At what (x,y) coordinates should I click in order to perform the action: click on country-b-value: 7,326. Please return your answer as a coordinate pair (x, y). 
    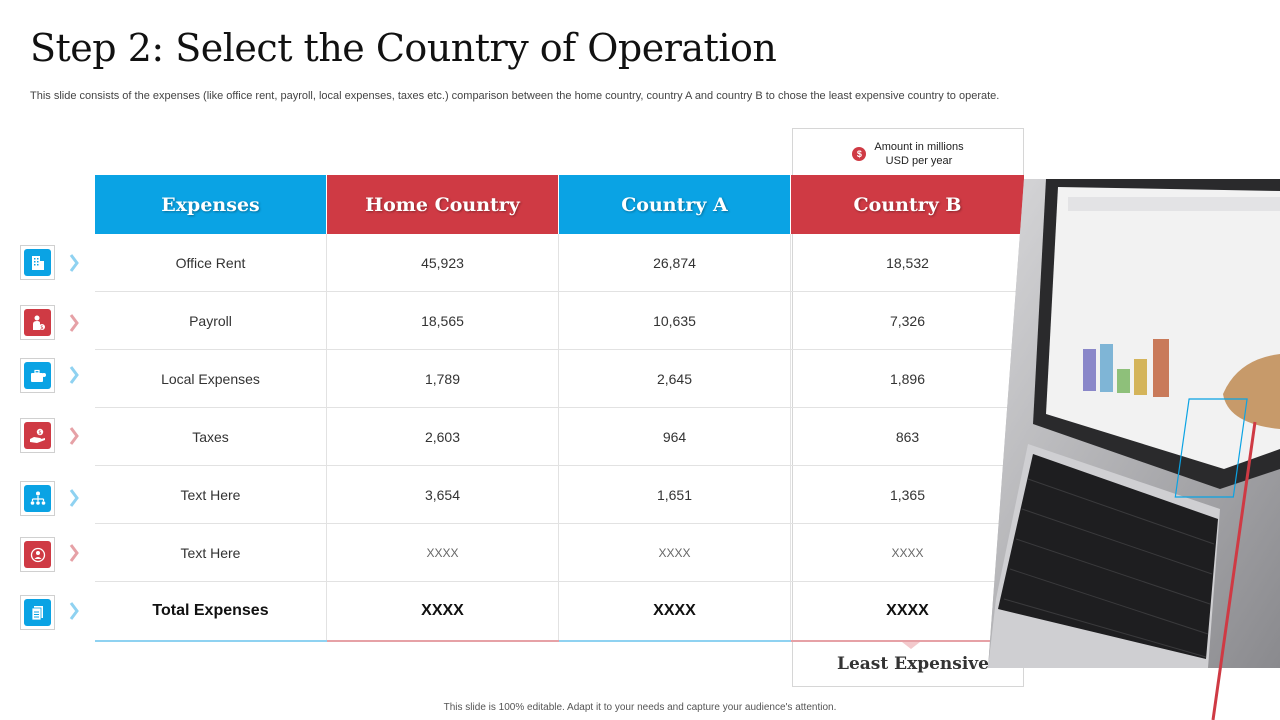
    Looking at the image, I should click on (907, 320).